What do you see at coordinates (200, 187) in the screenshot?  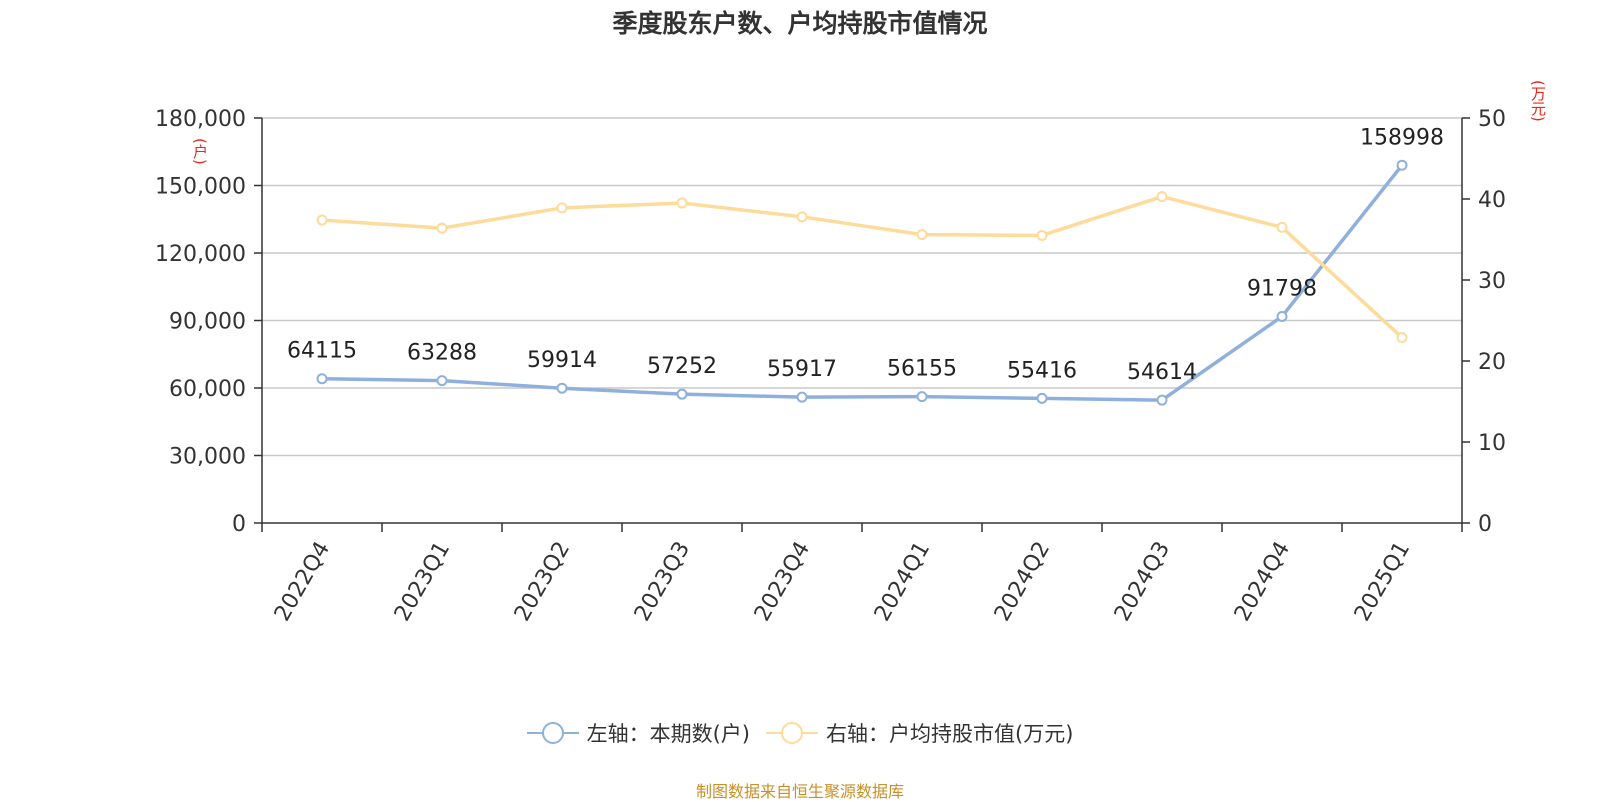 I see `left-axis-tick-label-5: 150,000` at bounding box center [200, 187].